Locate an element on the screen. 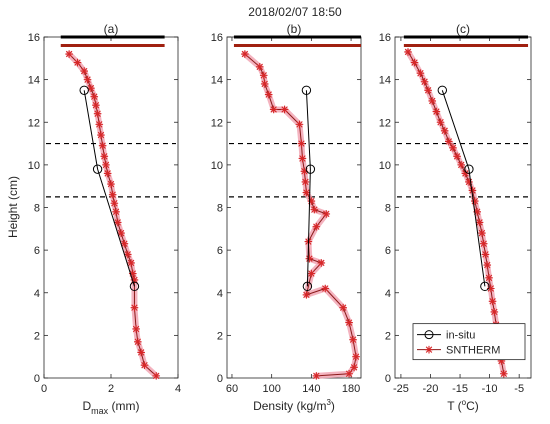 This screenshot has width=550, height=424. y-axis-label: Height (cm) is located at coordinates (13, 207).